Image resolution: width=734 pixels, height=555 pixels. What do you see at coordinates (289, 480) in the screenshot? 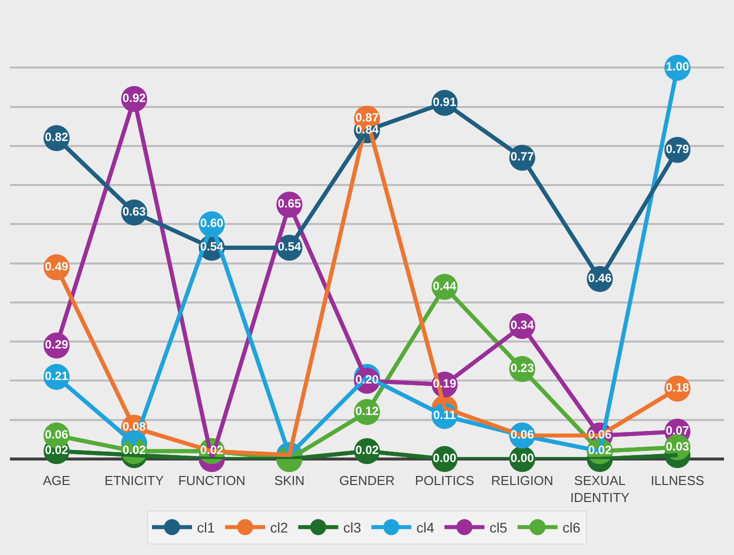
I see `x-tick-label: SKIN` at bounding box center [289, 480].